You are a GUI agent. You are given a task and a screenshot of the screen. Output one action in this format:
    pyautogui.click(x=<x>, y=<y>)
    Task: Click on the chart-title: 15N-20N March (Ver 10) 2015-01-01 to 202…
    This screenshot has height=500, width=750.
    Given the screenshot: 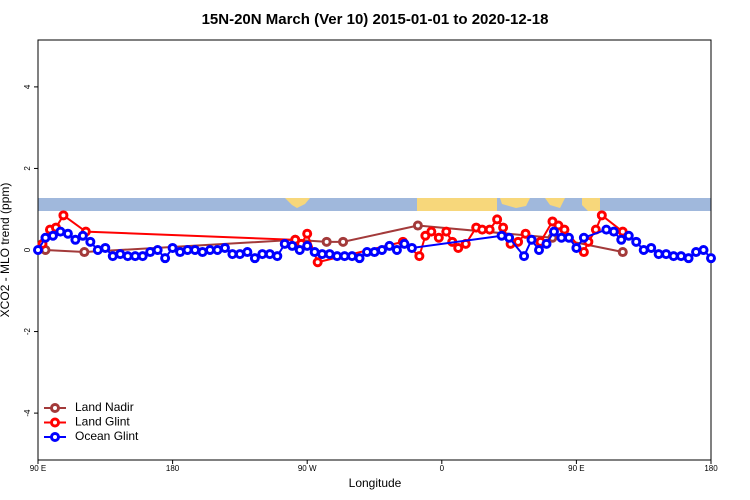 What is the action you would take?
    pyautogui.click(x=375, y=19)
    